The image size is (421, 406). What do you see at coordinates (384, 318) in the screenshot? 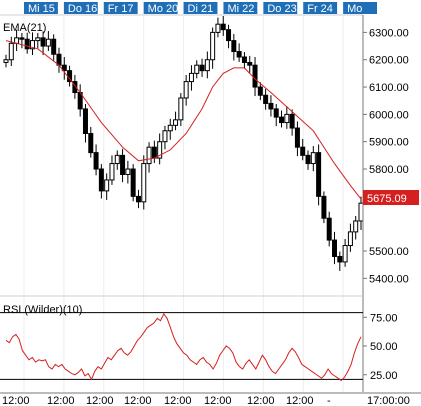
I see `rsi-tick-label: 75.00` at bounding box center [384, 318].